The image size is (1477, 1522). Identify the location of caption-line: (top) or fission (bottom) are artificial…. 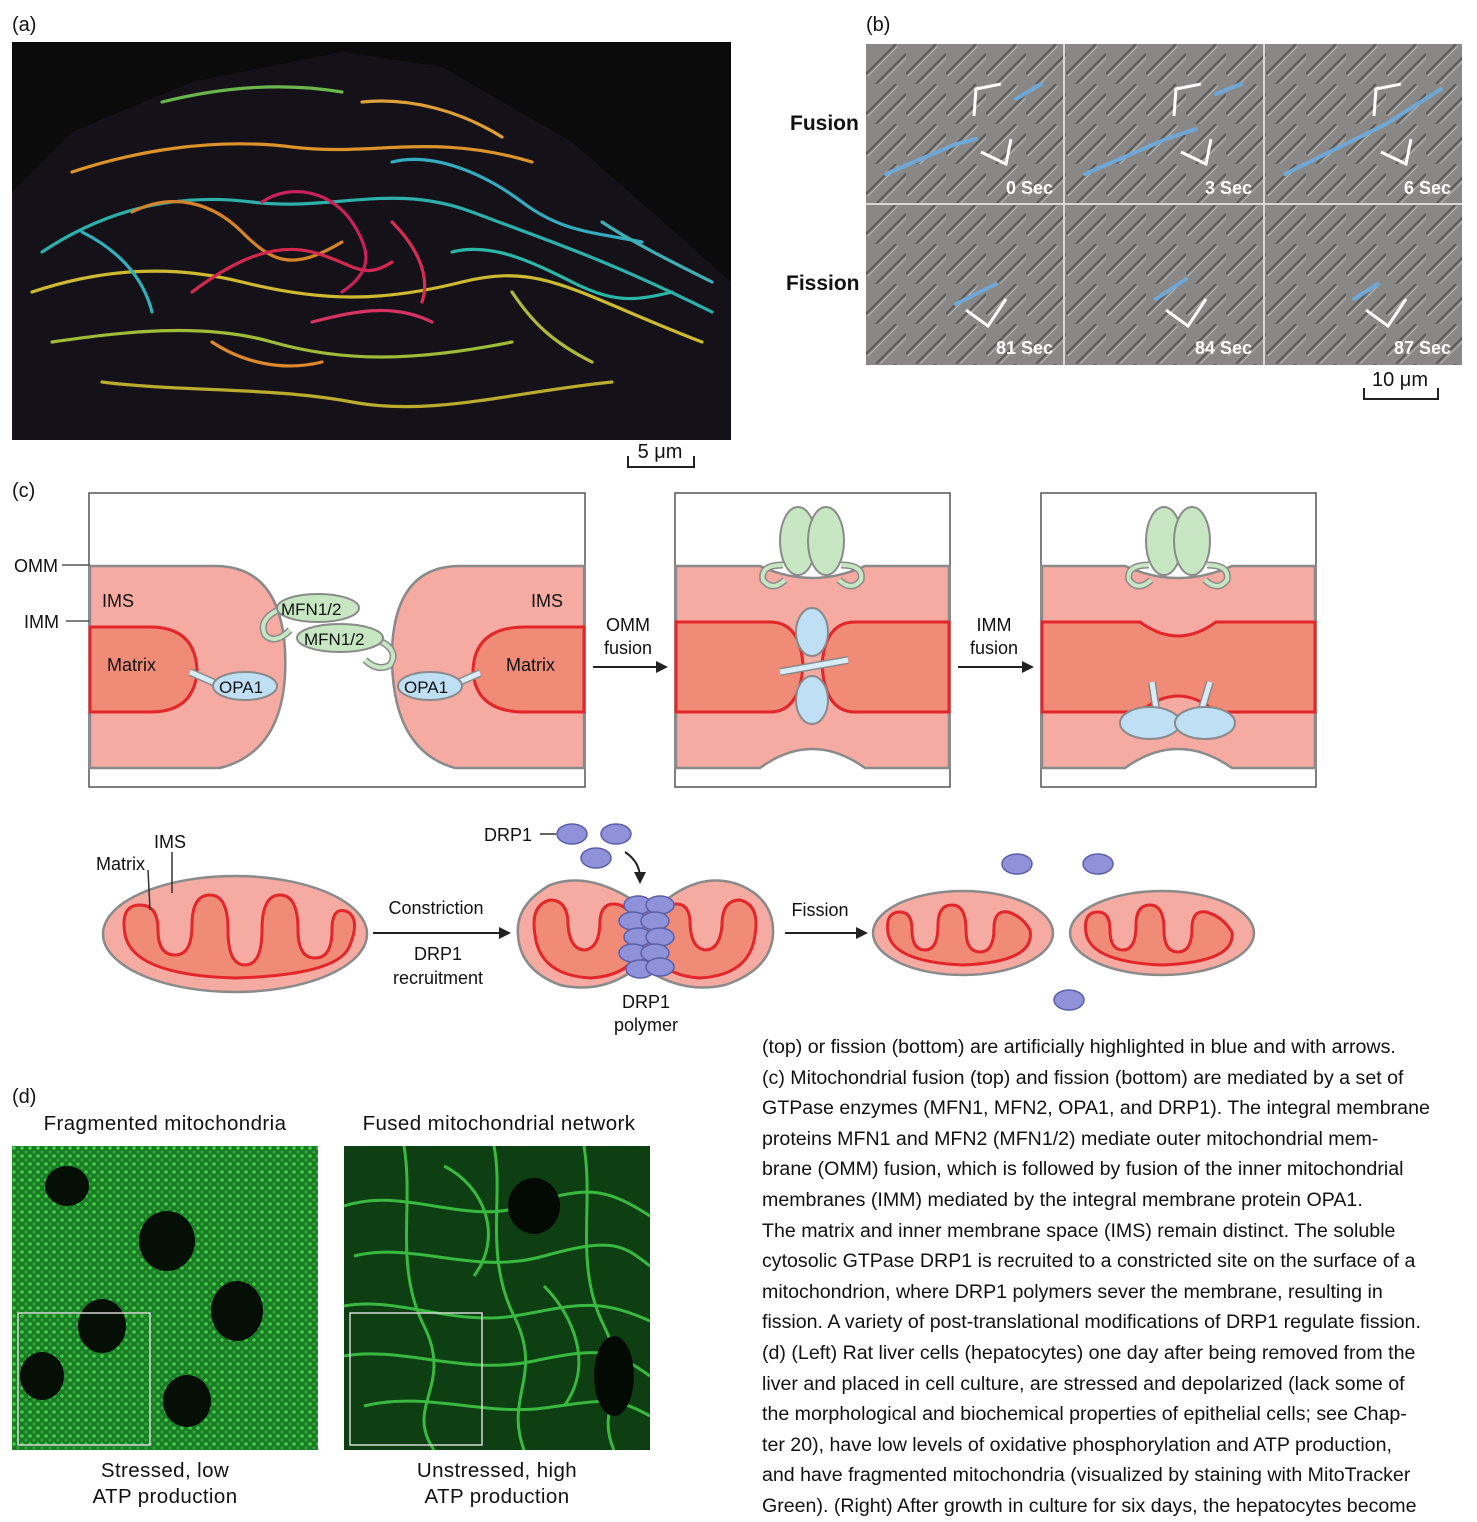
(1079, 1047).